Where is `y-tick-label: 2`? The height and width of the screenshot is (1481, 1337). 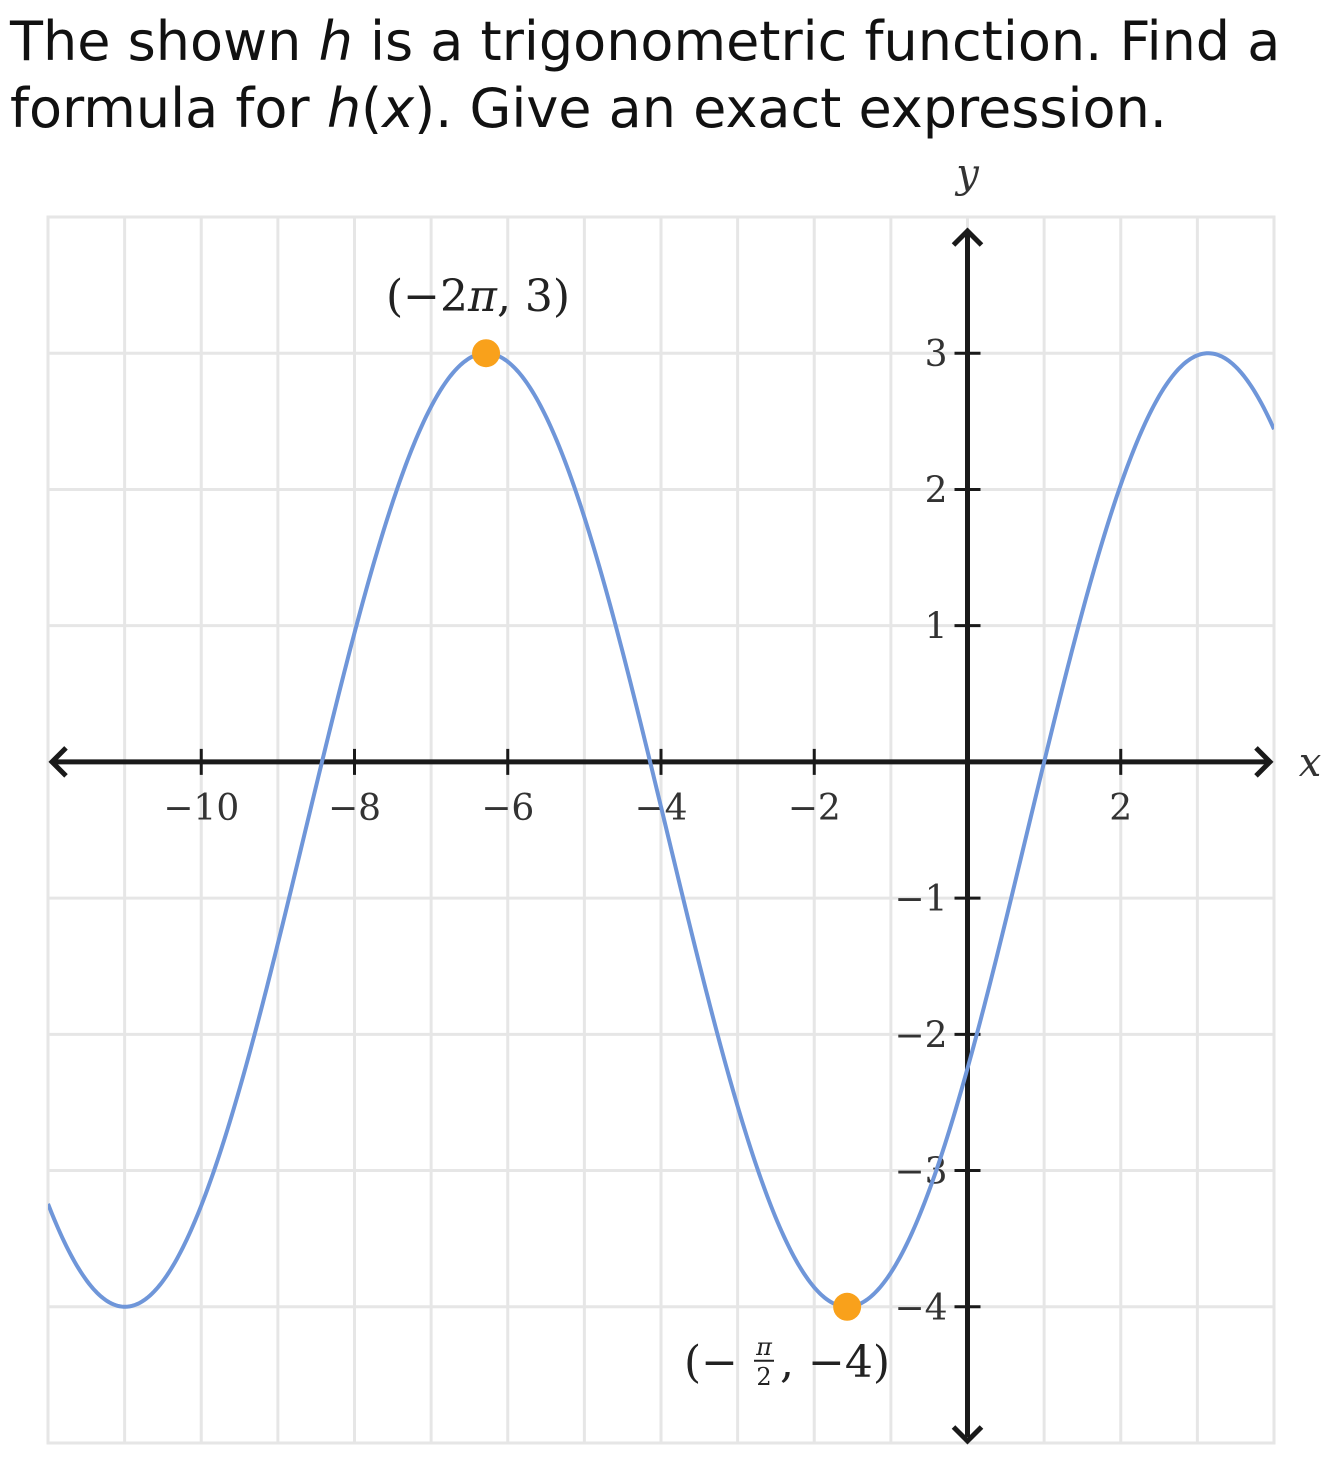
y-tick-label: 2 is located at coordinates (936, 490).